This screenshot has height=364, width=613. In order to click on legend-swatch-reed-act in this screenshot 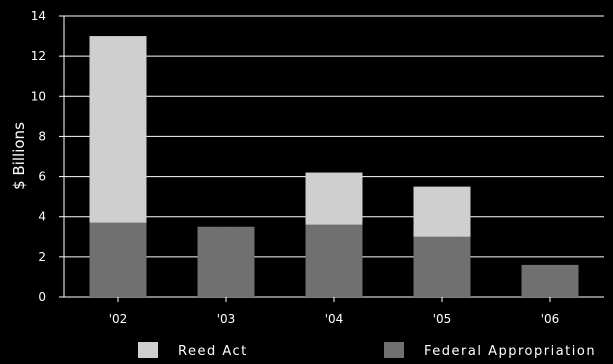, I will do `click(148, 350)`.